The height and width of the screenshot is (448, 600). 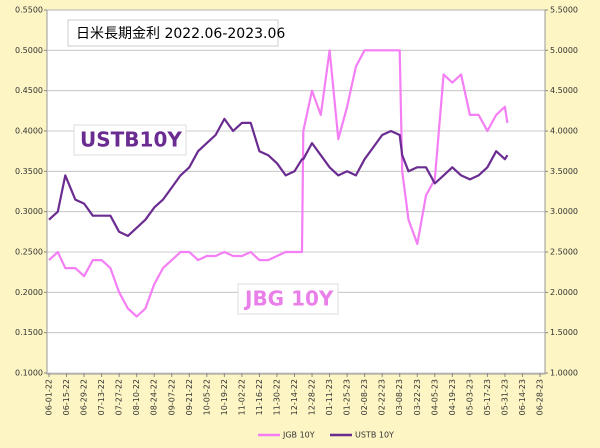 I want to click on x-tick-label: 07-27-22, so click(x=119, y=397).